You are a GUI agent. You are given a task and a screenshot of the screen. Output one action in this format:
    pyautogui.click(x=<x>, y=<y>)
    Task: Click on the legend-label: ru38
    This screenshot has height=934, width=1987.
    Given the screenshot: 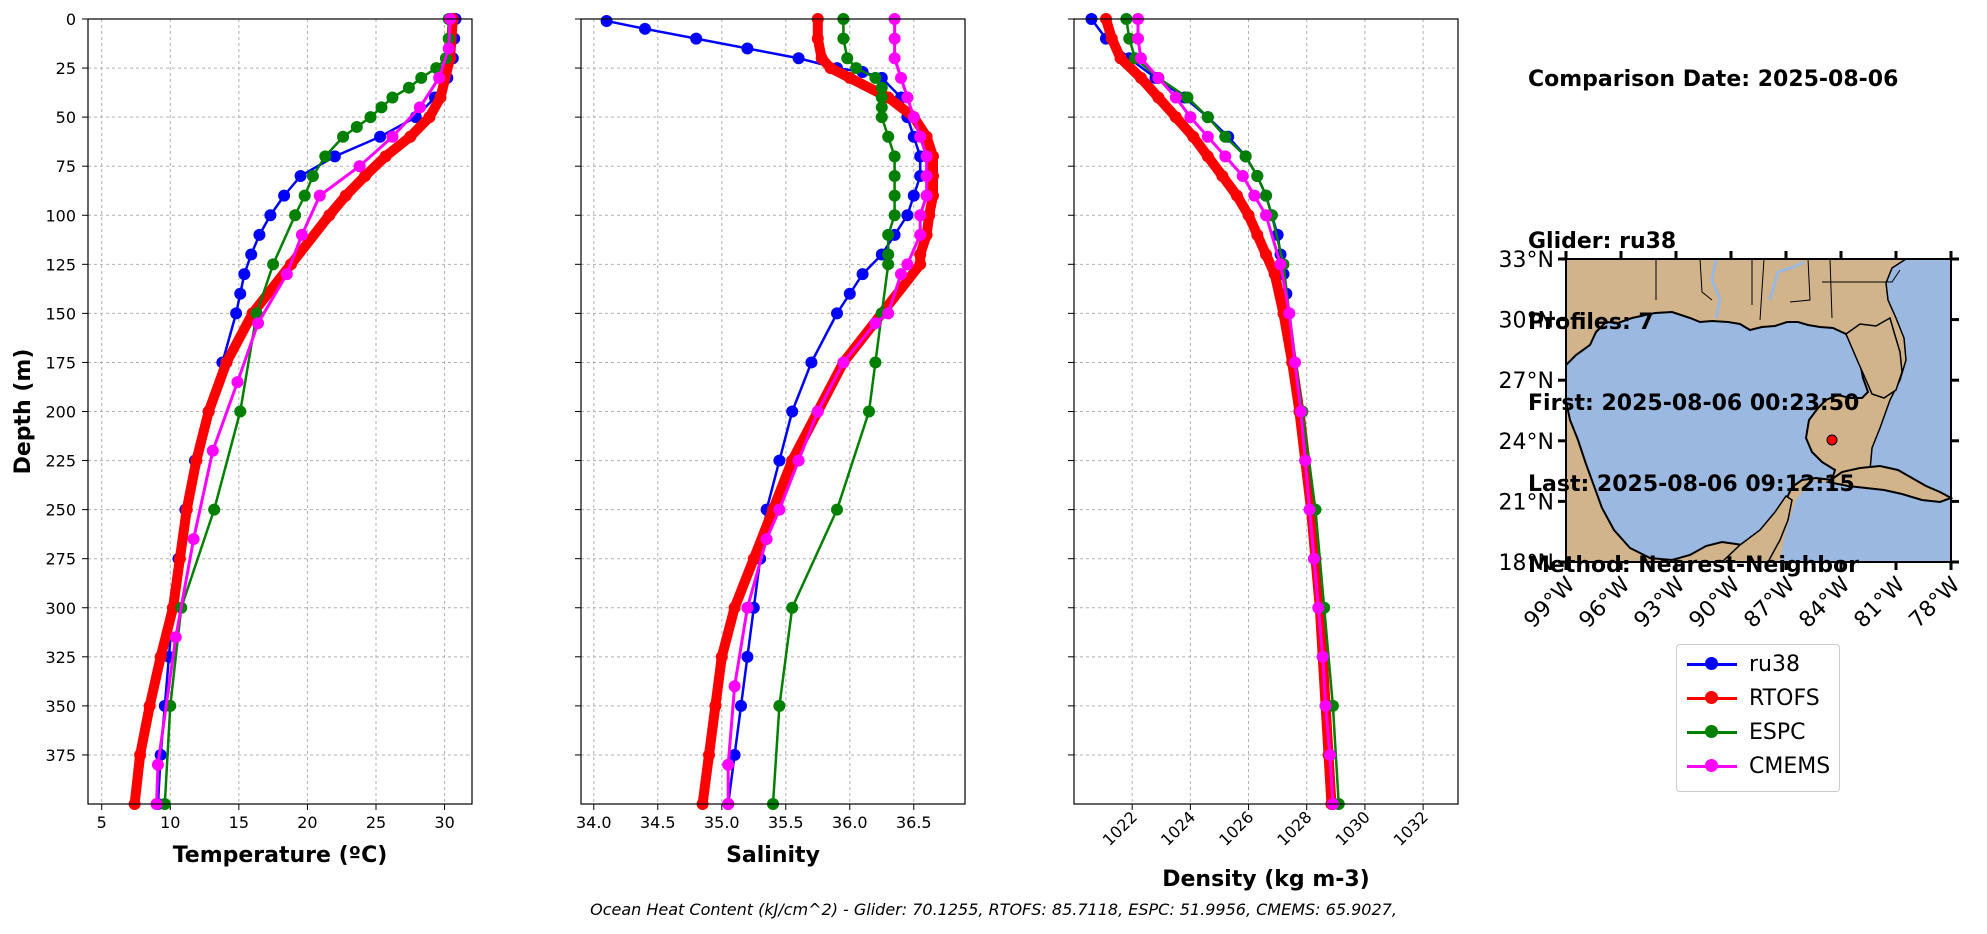 What is the action you would take?
    pyautogui.click(x=1774, y=664)
    